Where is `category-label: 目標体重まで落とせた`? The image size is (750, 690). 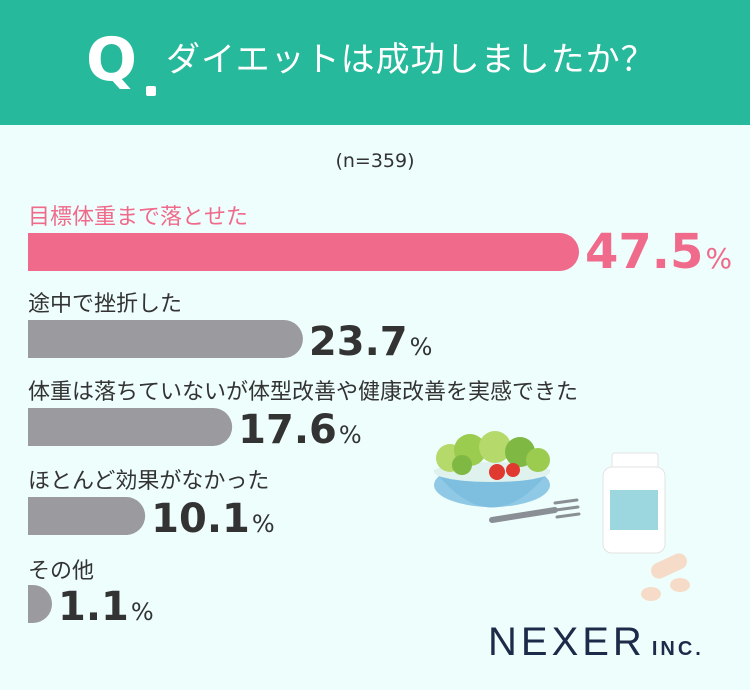 category-label: 目標体重まで落とせた is located at coordinates (138, 217).